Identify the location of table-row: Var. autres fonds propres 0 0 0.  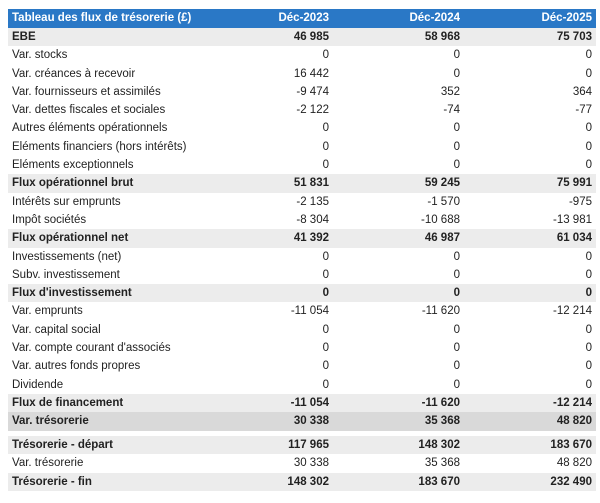
(302, 366).